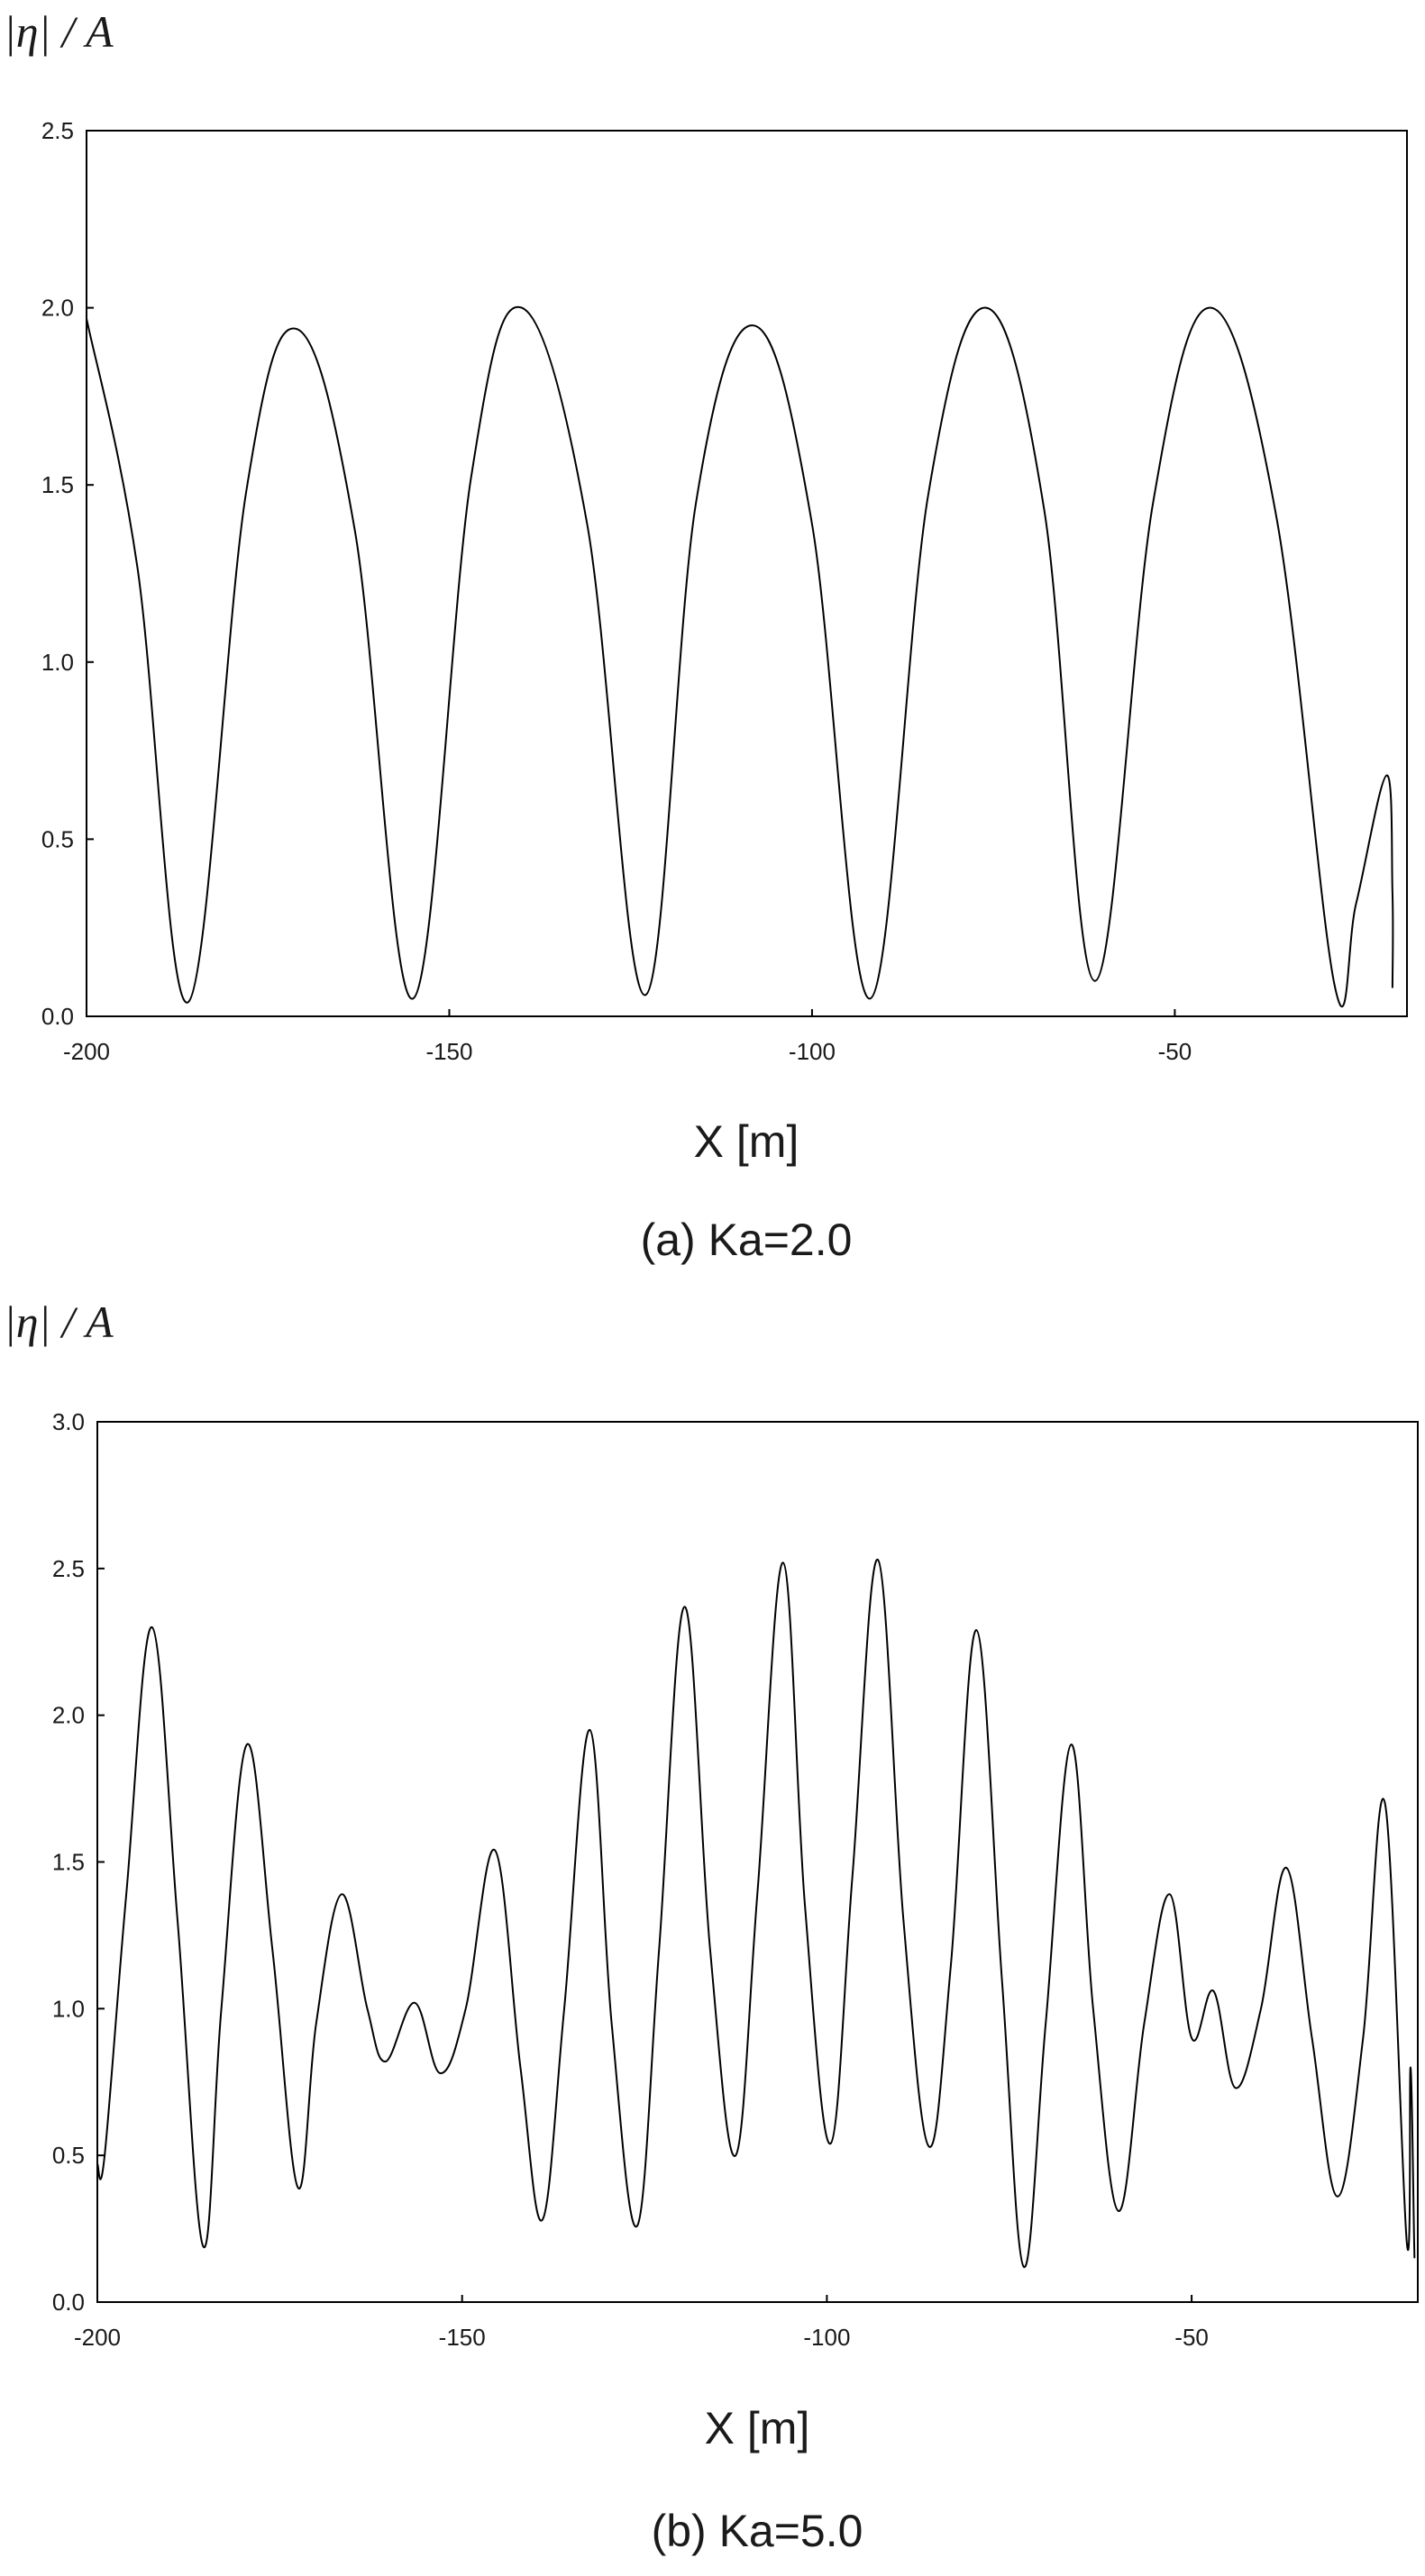 The width and height of the screenshot is (1425, 2576). I want to click on panel-a-y-tick-label: 0.0, so click(58, 1016).